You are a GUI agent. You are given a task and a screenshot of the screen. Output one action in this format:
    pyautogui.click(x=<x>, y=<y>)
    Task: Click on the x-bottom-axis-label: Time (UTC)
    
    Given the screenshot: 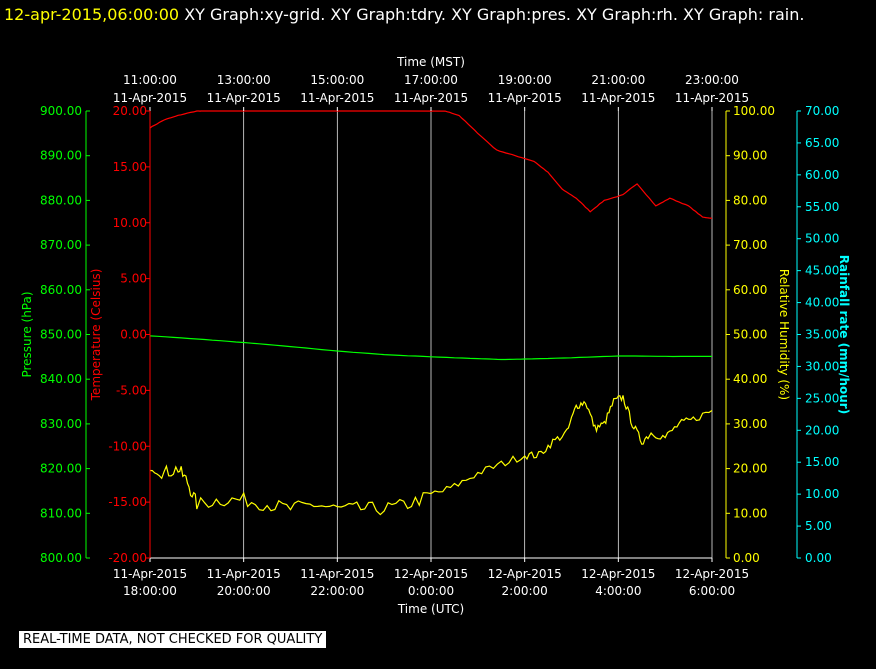 What is the action you would take?
    pyautogui.click(x=430, y=609)
    